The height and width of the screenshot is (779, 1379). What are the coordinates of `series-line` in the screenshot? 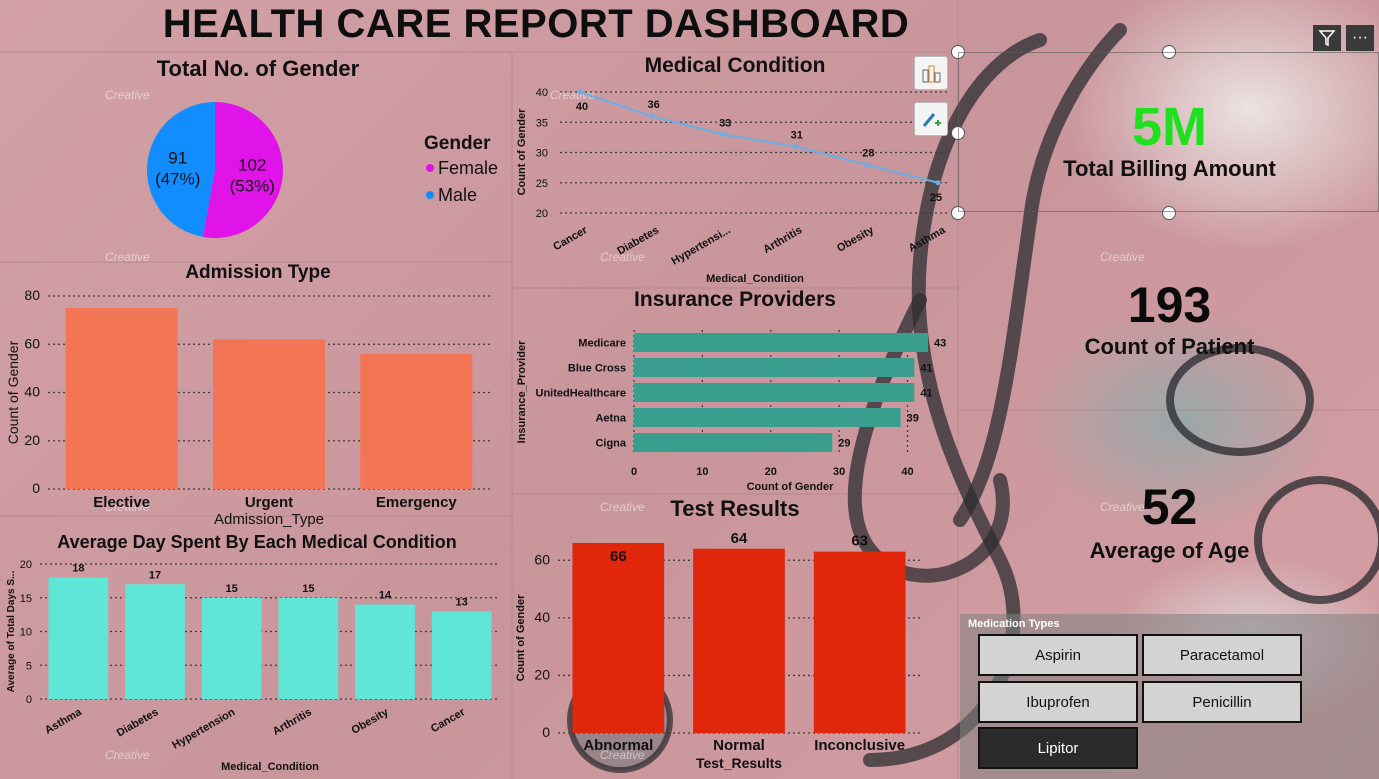 It's located at (759, 137).